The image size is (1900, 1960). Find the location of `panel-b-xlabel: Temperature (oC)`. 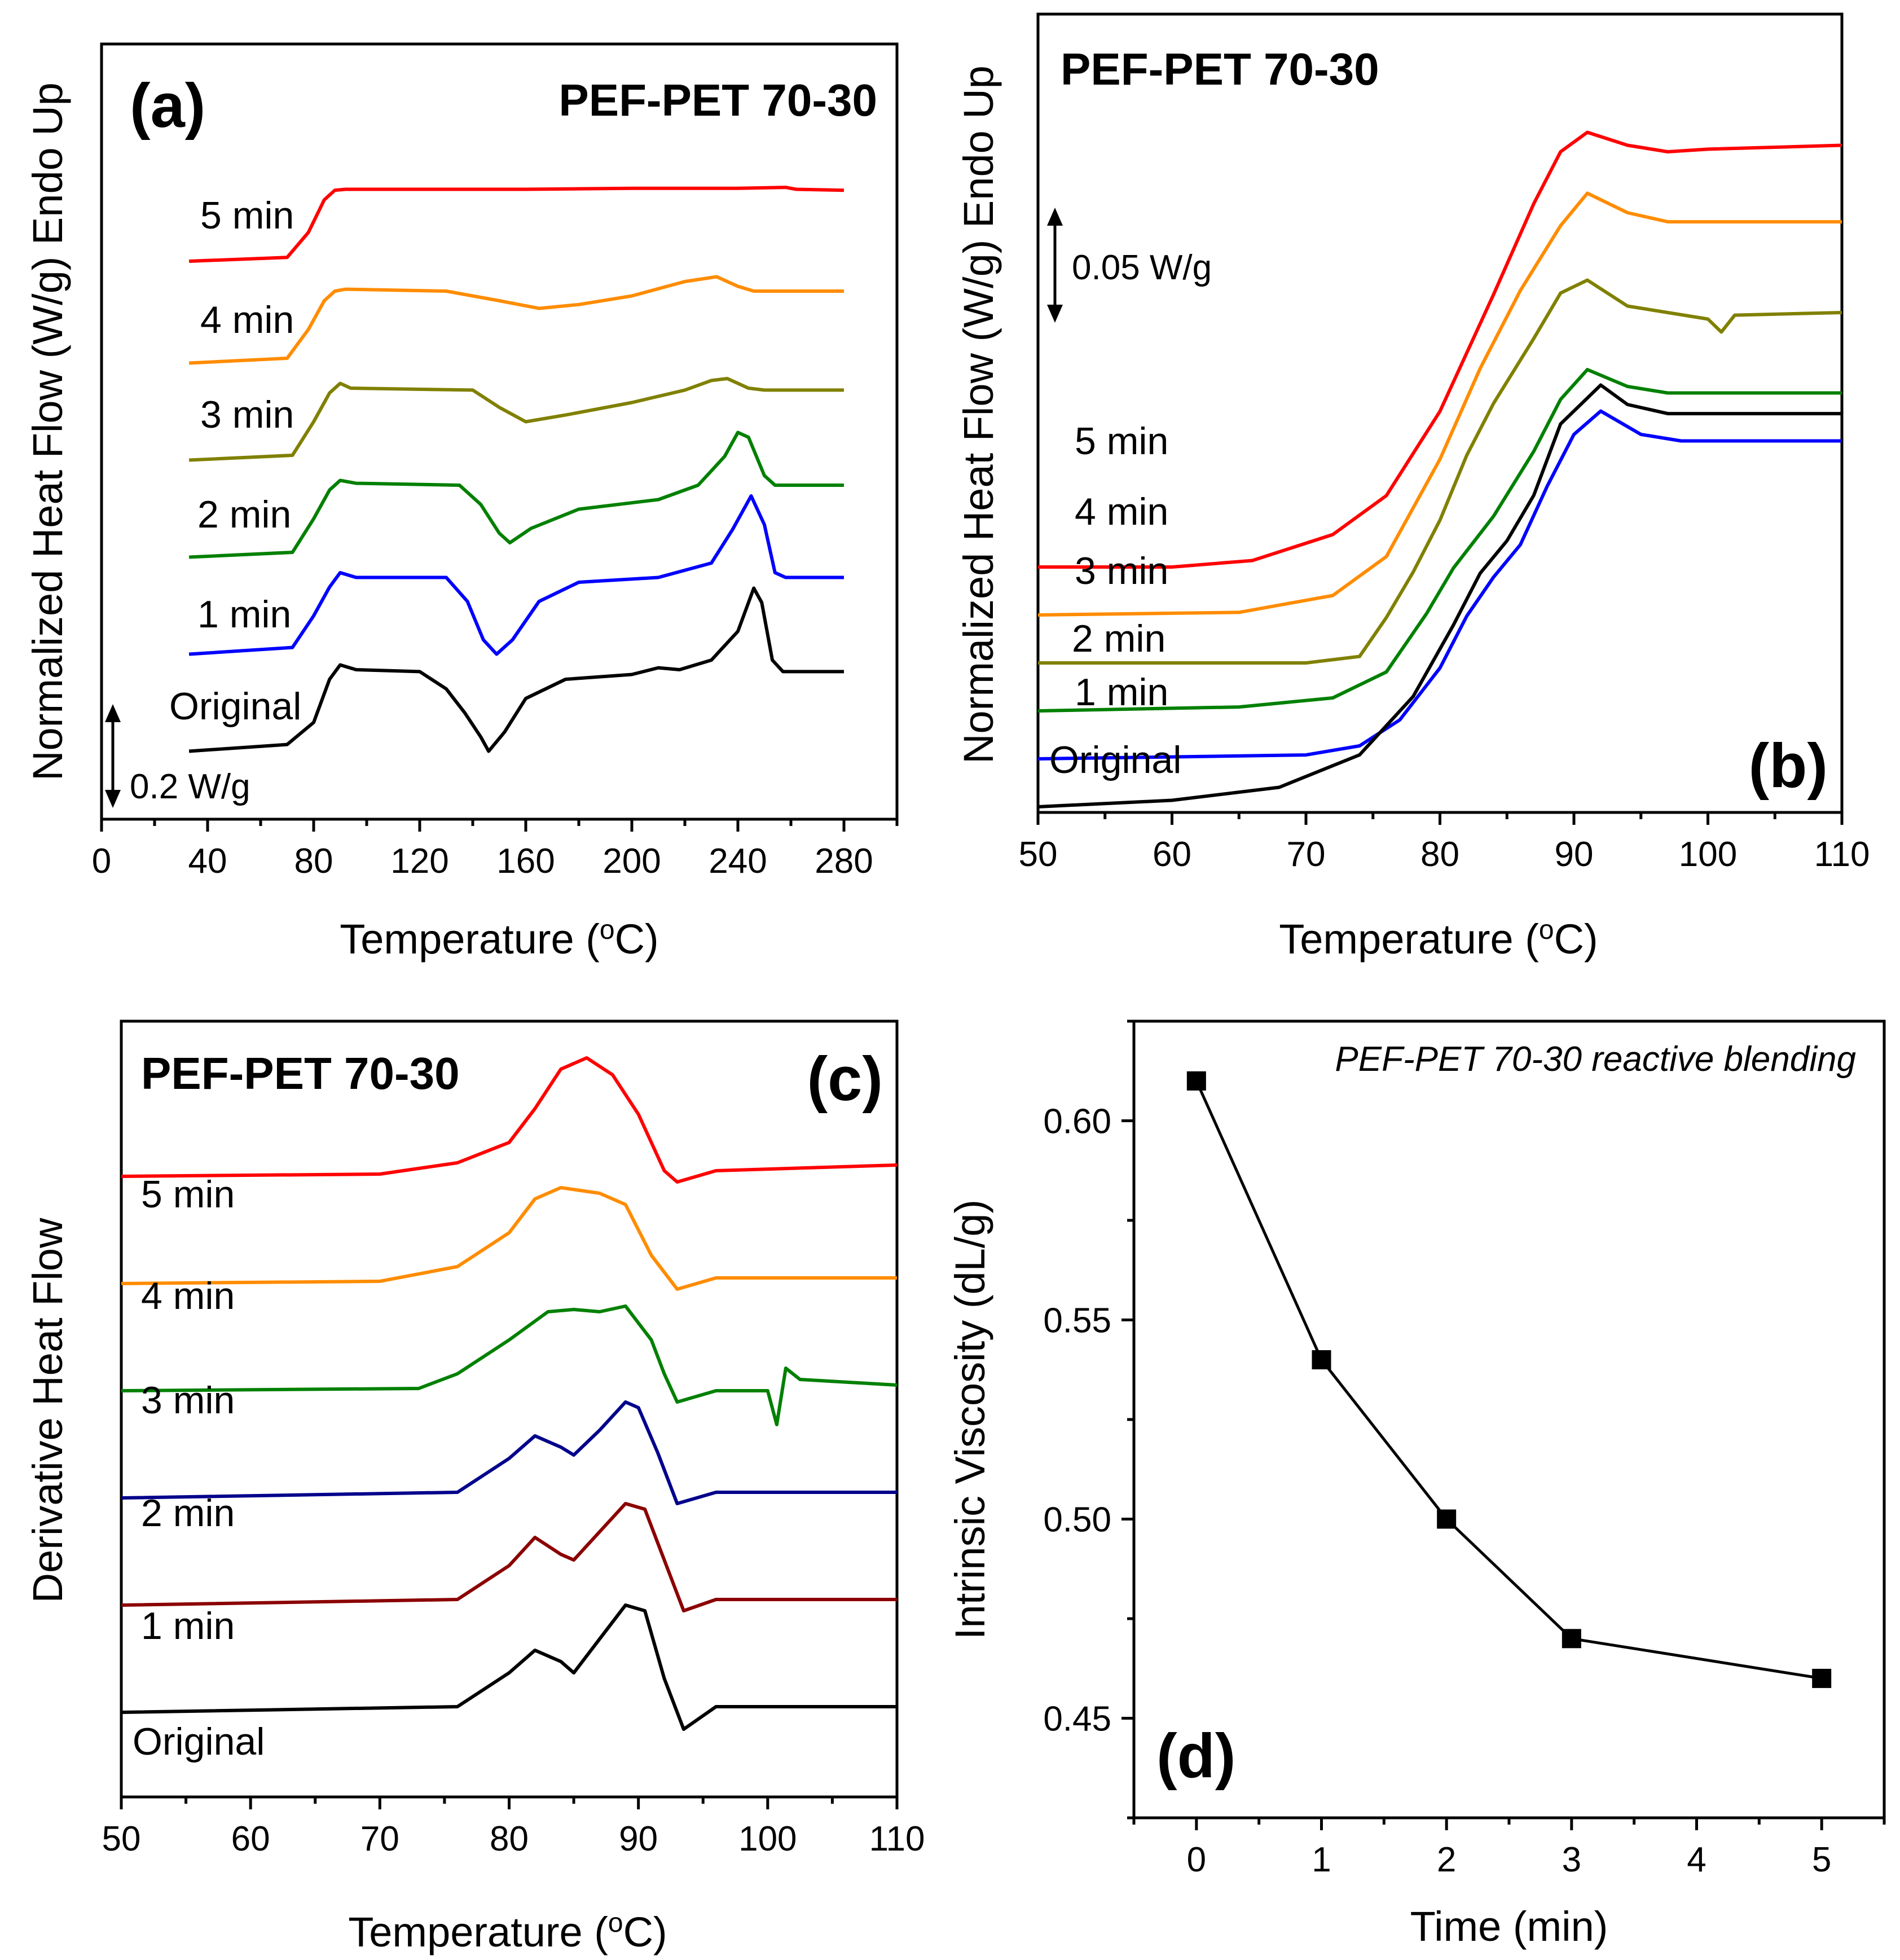

panel-b-xlabel: Temperature (oC) is located at coordinates (1438, 939).